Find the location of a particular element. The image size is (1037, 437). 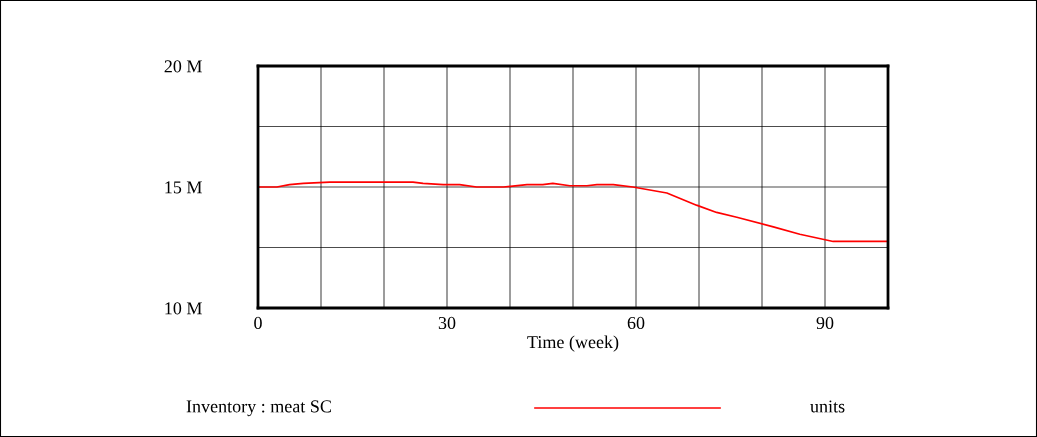

x-tick-label: 30 is located at coordinates (447, 323).